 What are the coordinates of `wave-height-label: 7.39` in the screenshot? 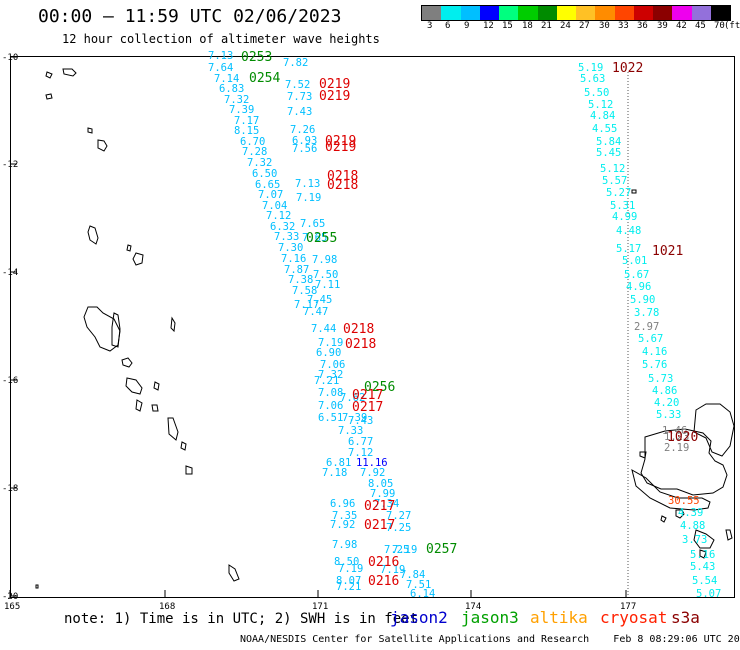 It's located at (241, 110).